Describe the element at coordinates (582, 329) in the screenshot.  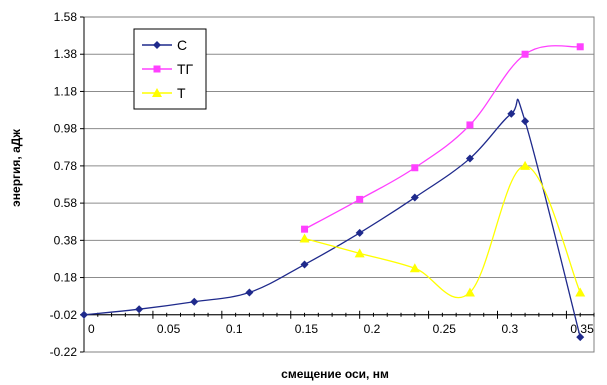
I see `x-tick-label: 0.35` at that location.